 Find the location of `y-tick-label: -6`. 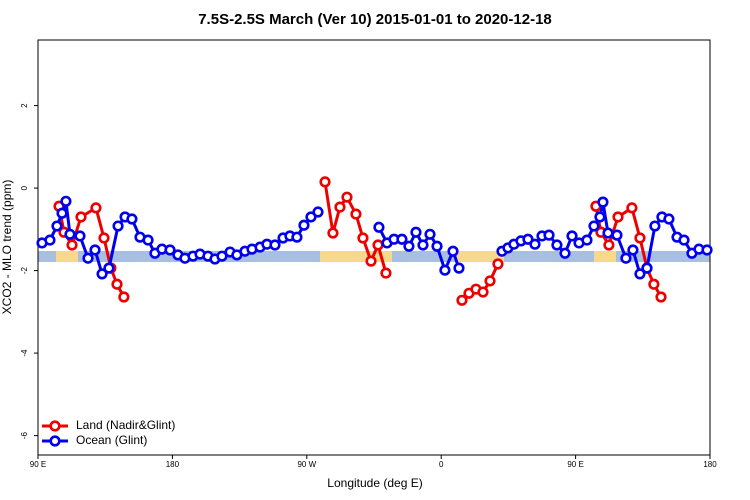

y-tick-label: -6 is located at coordinates (24, 436).